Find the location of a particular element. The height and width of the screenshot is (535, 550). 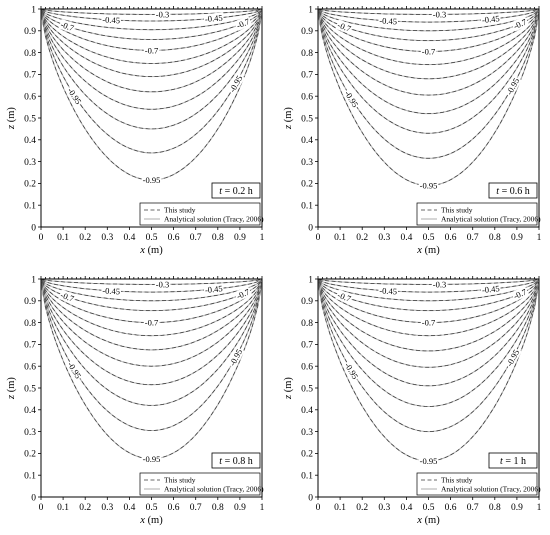

x-tick-label: 0.8 is located at coordinates (218, 508).